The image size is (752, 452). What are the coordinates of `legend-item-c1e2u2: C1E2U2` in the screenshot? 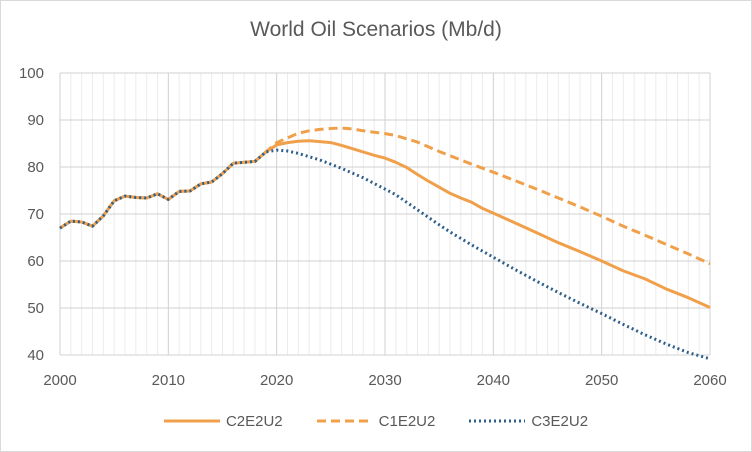 It's located at (376, 421).